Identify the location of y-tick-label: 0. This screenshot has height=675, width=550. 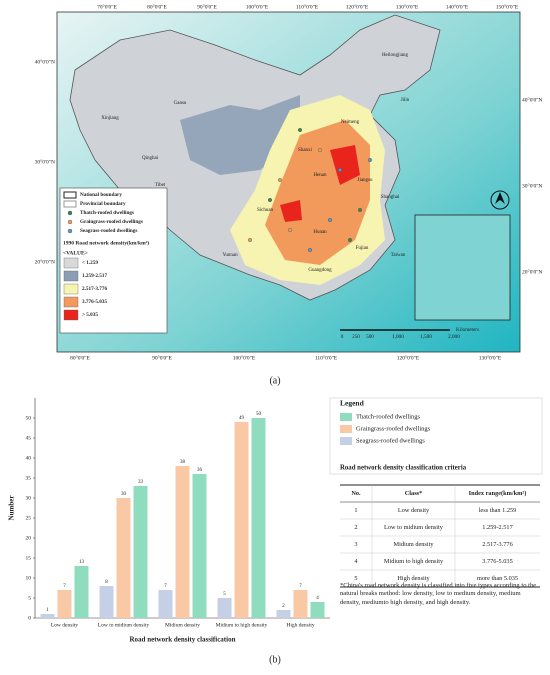
(29, 618).